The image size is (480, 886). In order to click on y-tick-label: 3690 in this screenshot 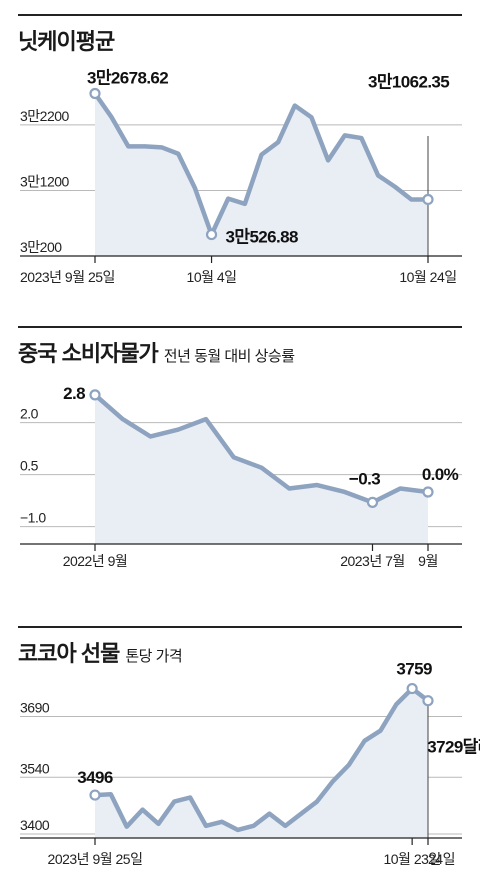, I will do `click(35, 708)`.